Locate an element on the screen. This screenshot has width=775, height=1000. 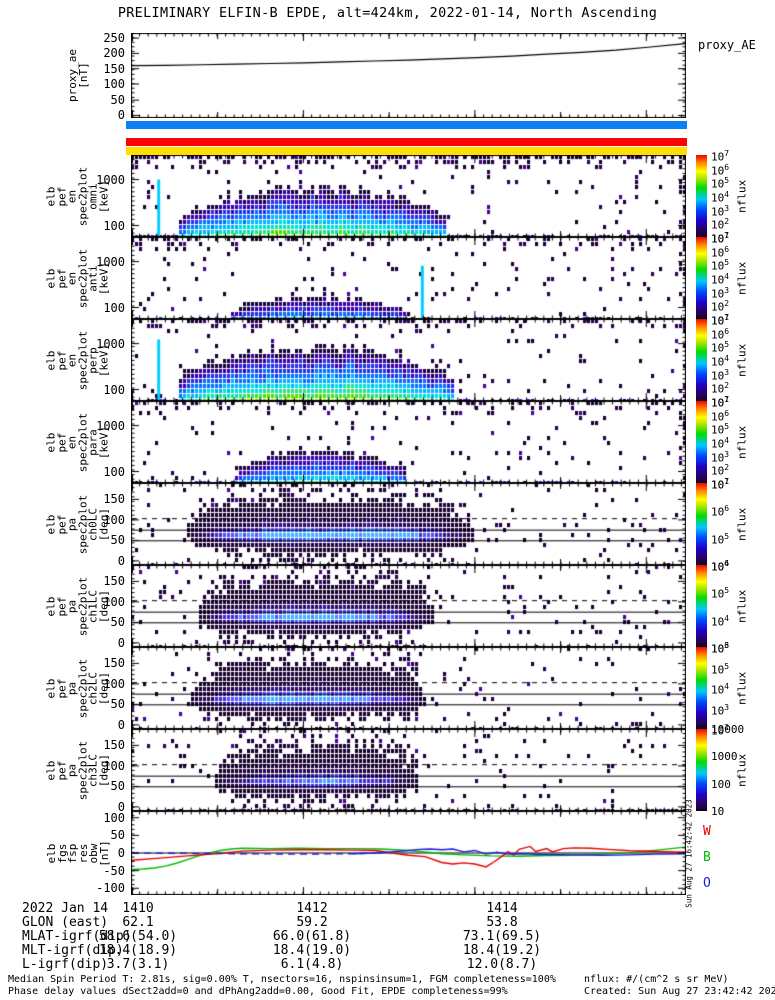
en-spec-omni-panel is located at coordinates (408, 196).